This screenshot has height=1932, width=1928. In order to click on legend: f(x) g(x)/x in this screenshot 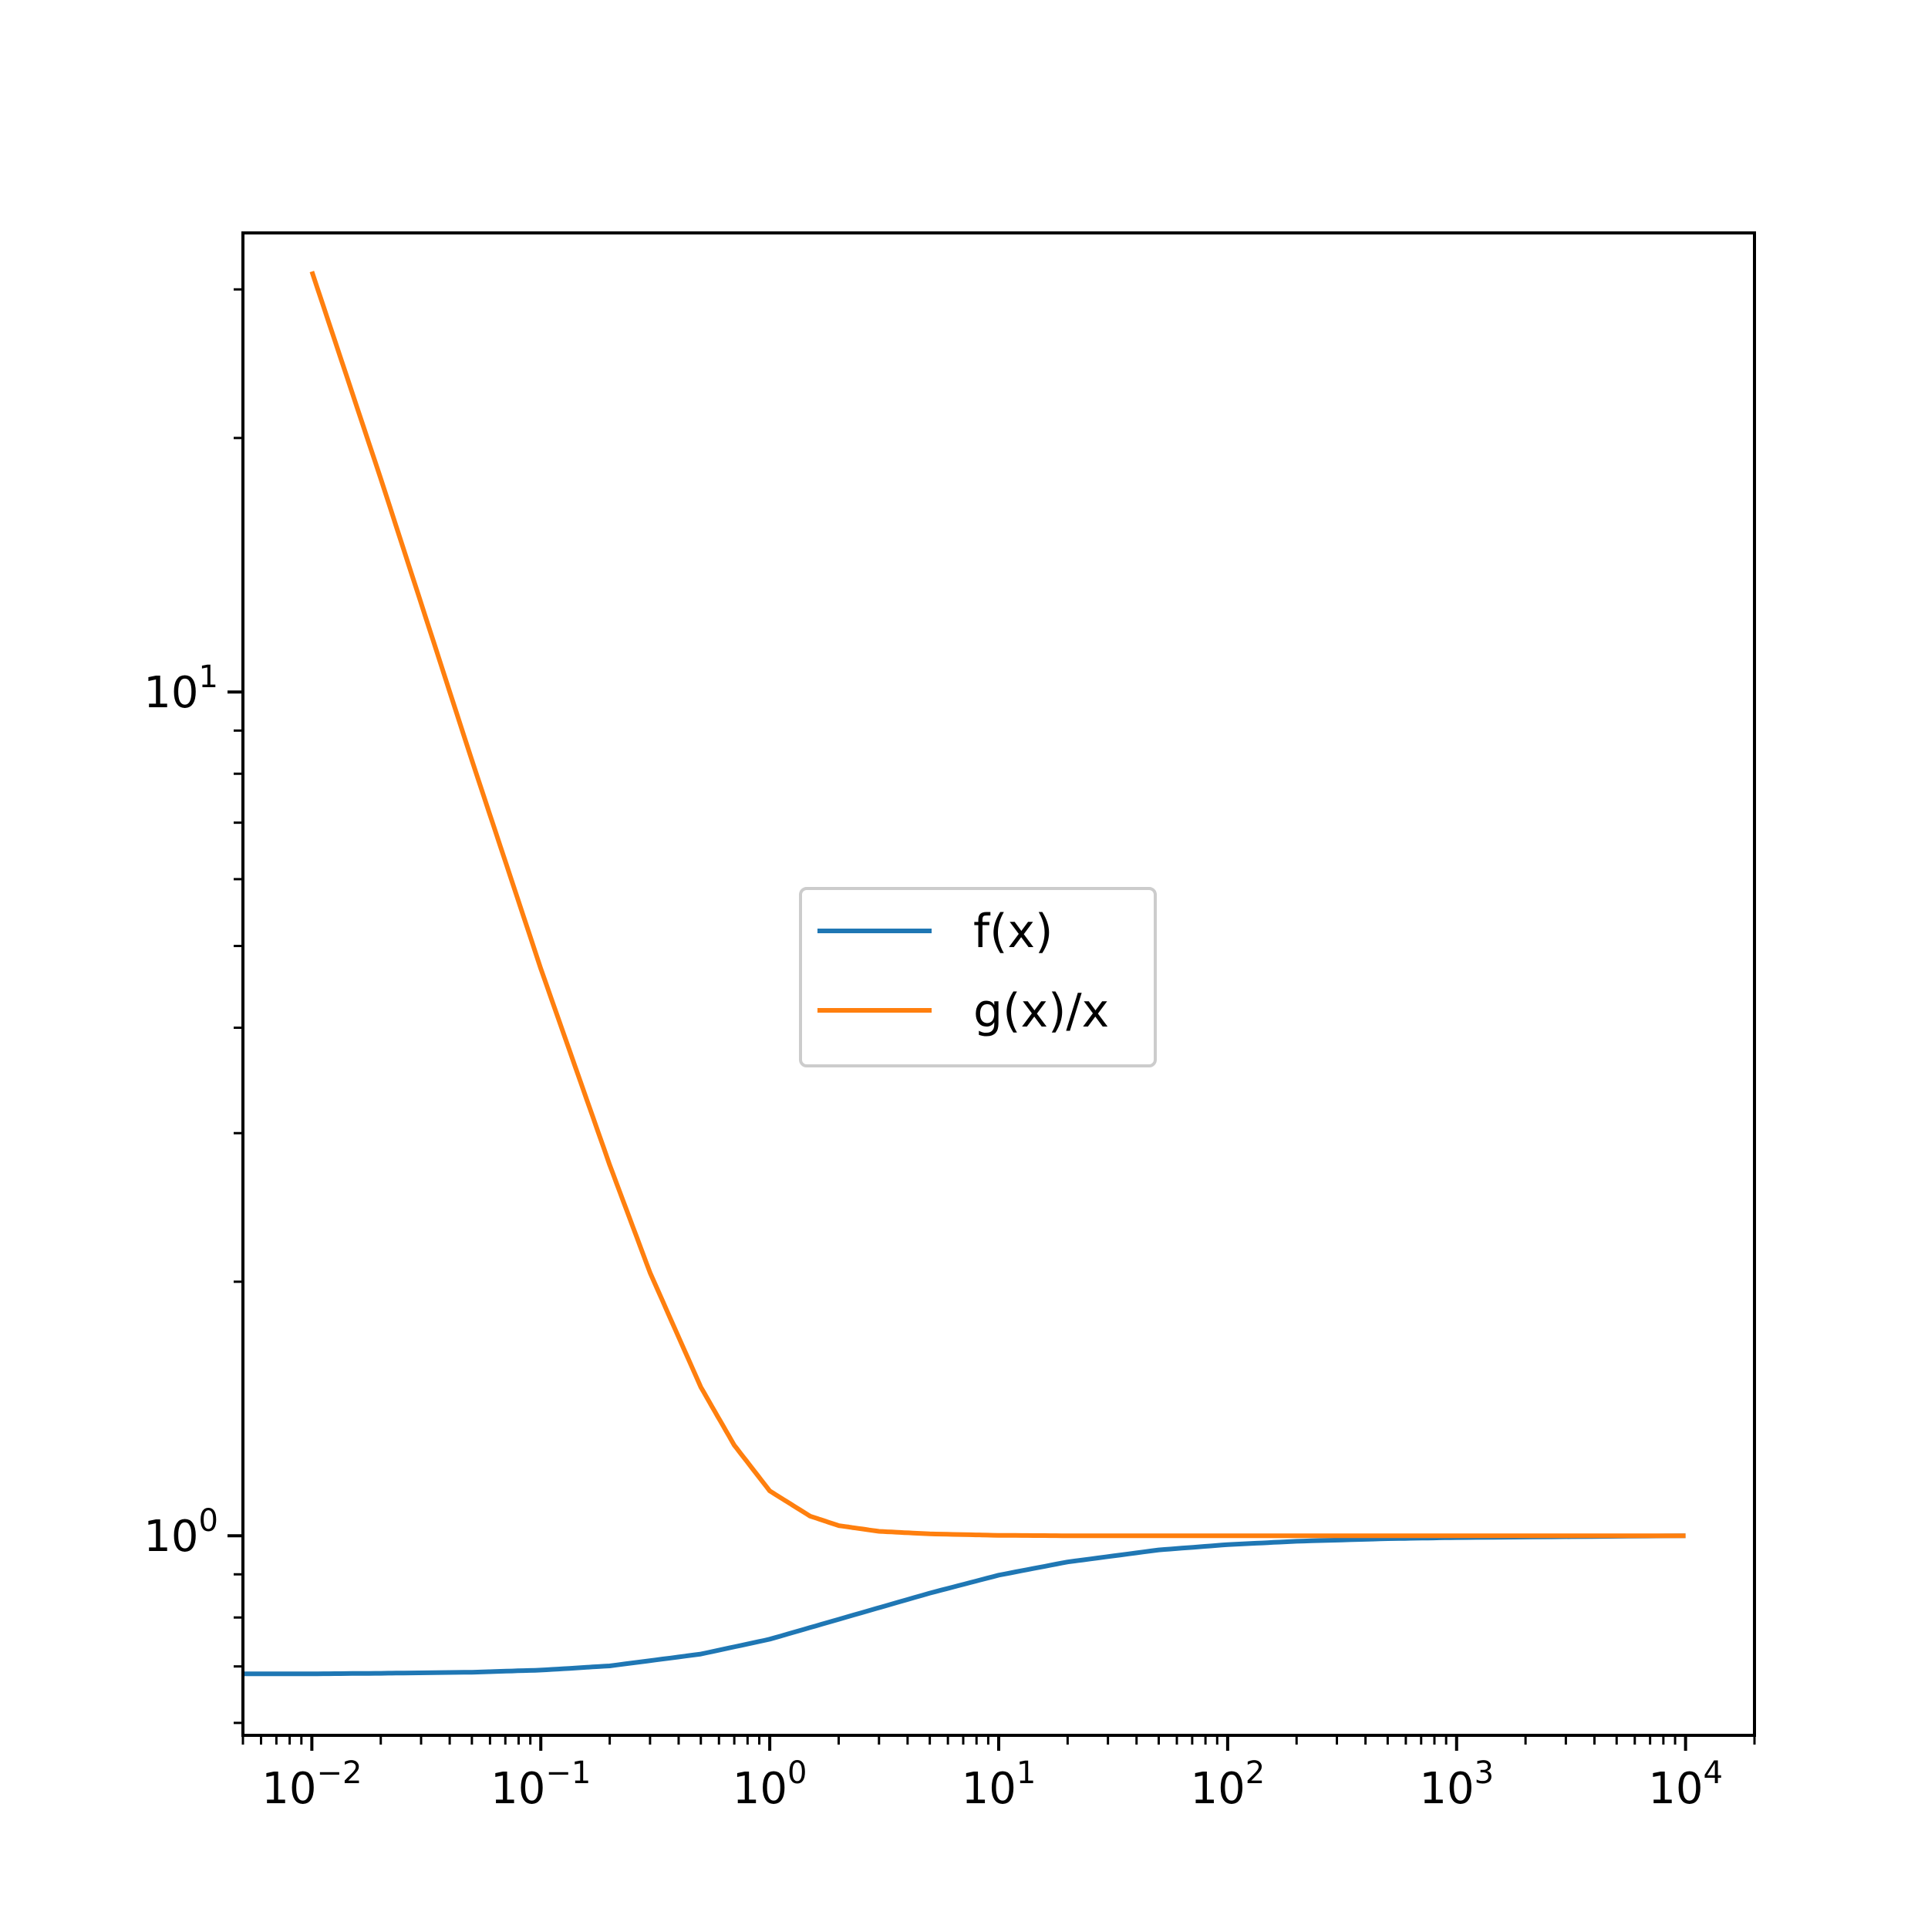, I will do `click(978, 977)`.